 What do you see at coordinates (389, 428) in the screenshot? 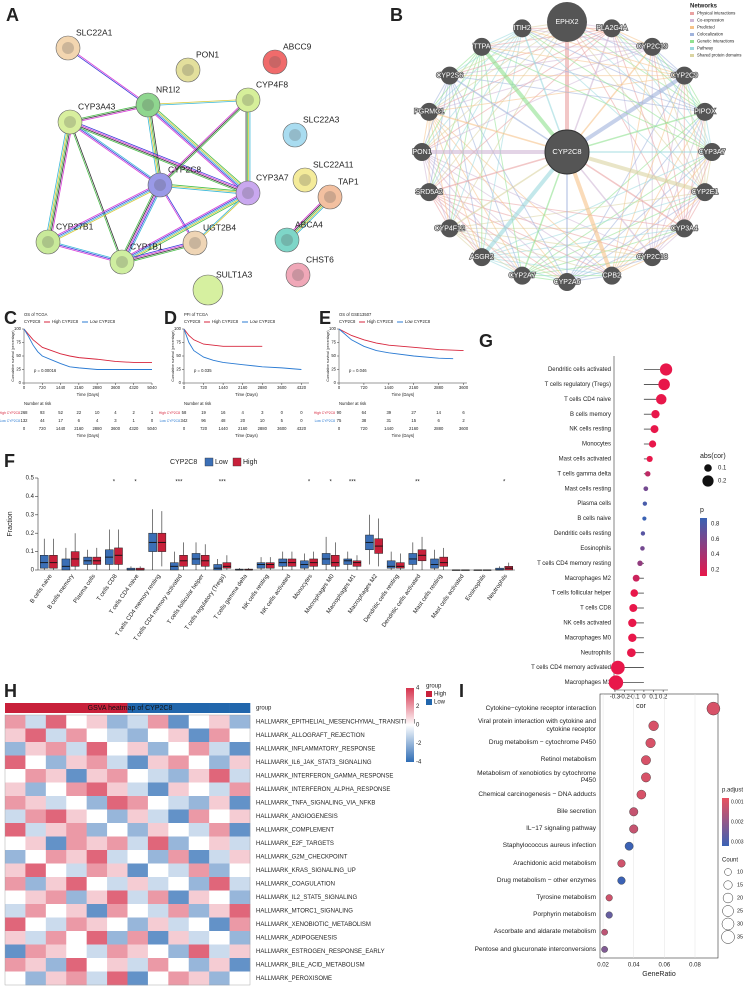
I see `risk-axis-label: 1440` at bounding box center [389, 428].